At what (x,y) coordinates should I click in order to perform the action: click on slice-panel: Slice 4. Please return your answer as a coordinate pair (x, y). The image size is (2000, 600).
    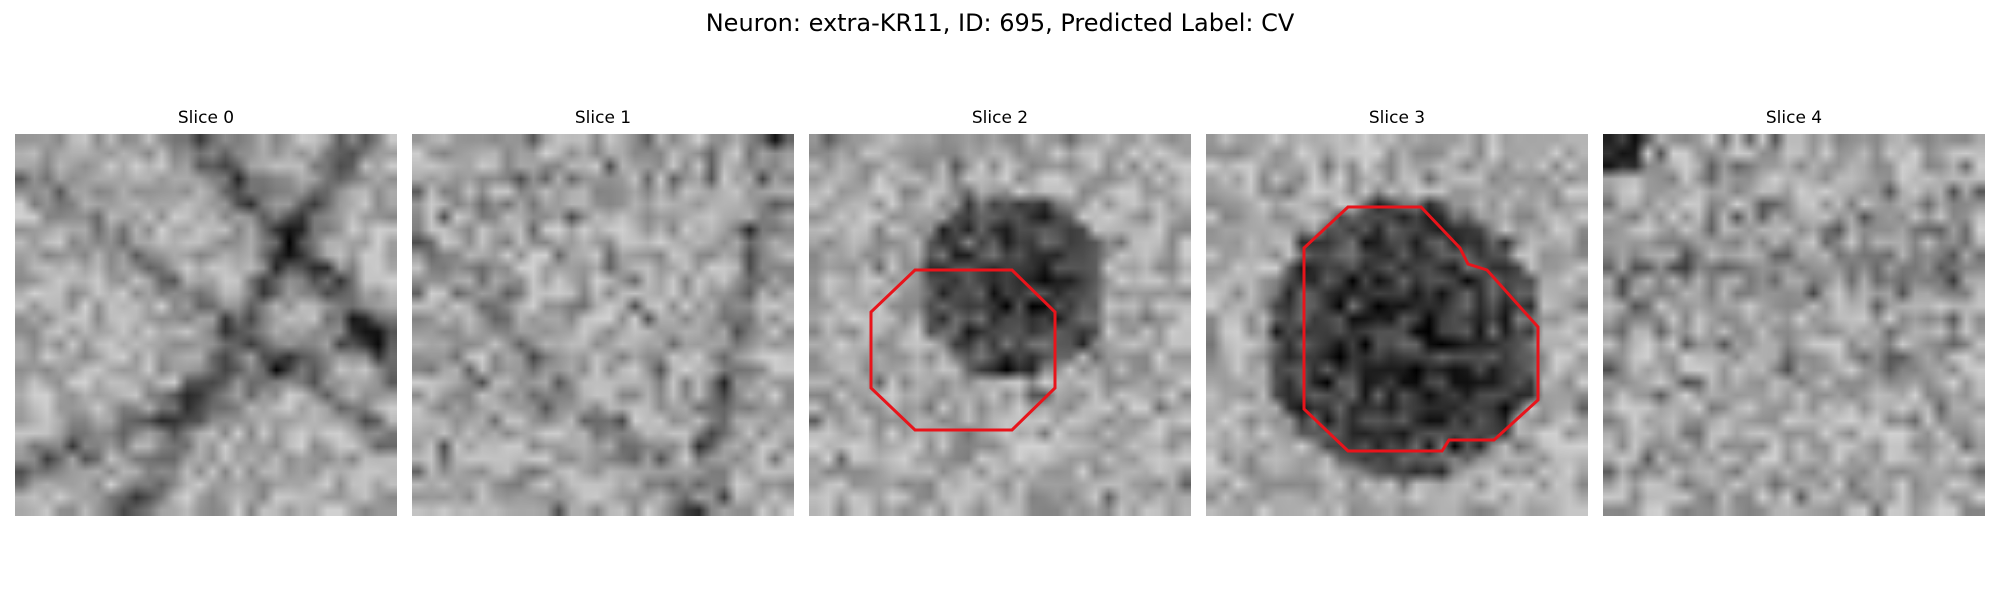
    Looking at the image, I should click on (1794, 311).